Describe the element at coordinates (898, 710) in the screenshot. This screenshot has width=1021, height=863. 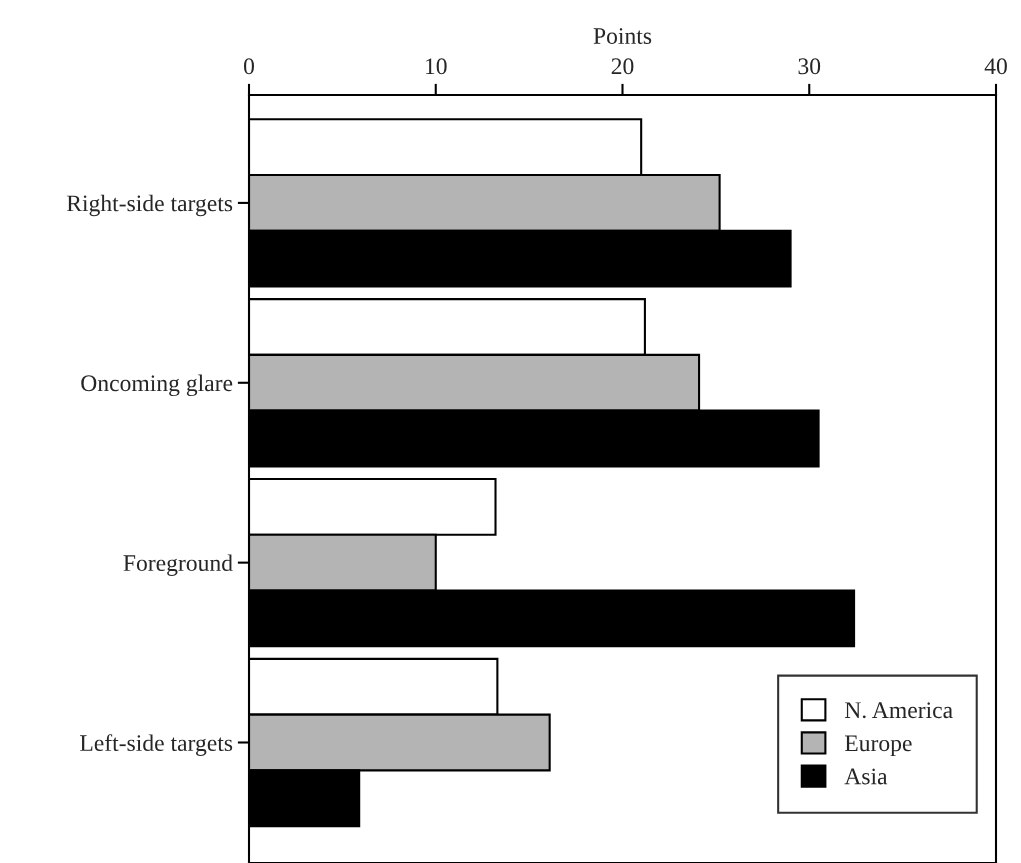
I see `legend-label: N. America` at that location.